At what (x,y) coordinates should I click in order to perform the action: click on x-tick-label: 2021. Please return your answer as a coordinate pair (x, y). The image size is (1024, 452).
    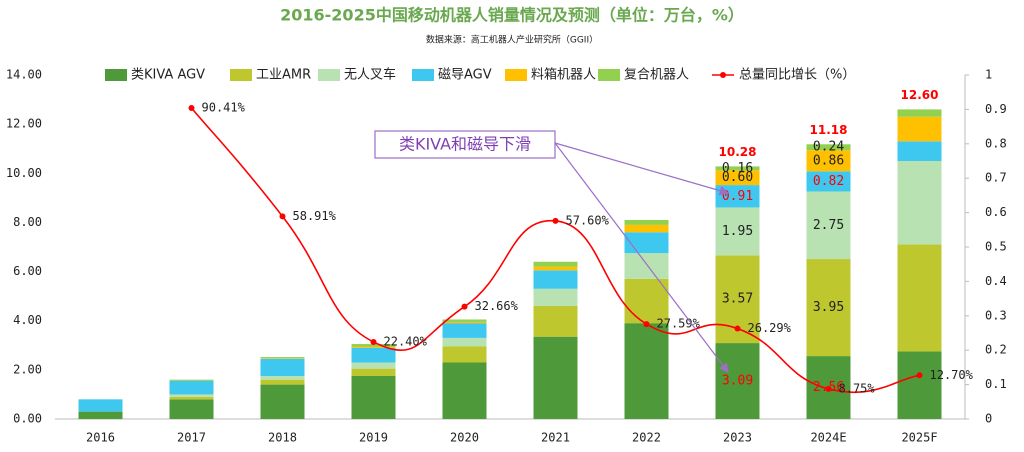
    Looking at the image, I should click on (555, 438).